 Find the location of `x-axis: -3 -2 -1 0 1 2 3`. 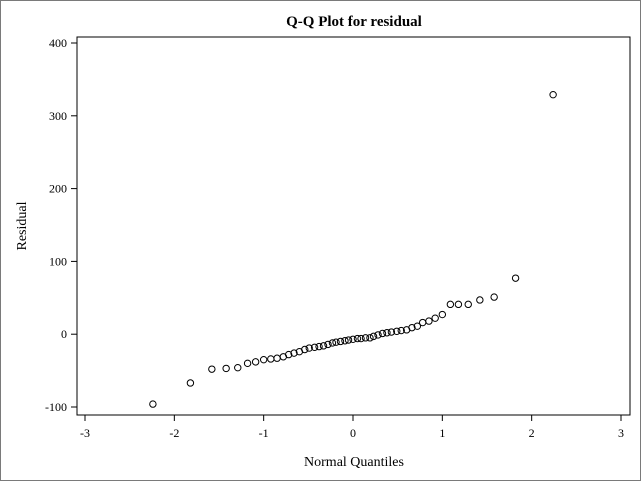

x-axis: -3 -2 -1 0 1 2 3 is located at coordinates (352, 427).